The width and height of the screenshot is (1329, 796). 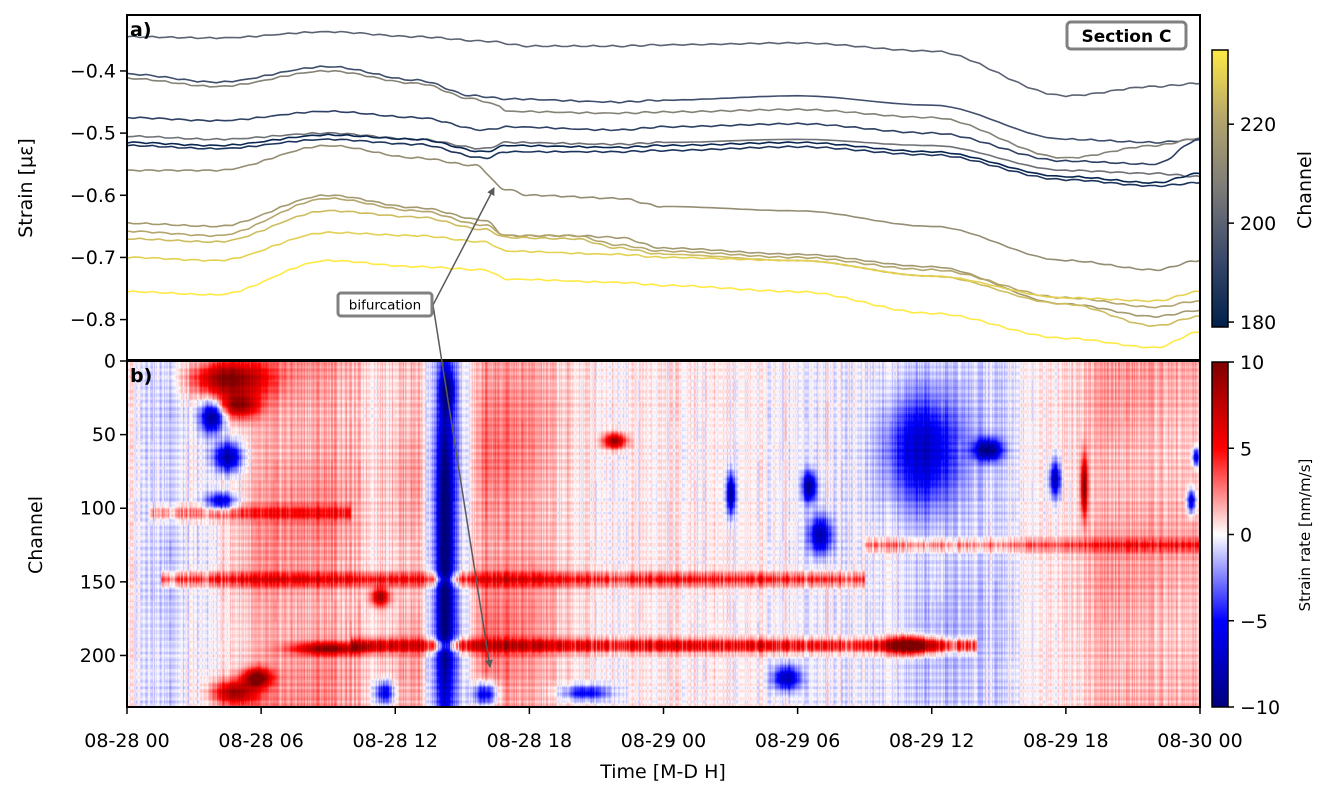 What do you see at coordinates (1258, 125) in the screenshot?
I see `colorbar-channel-tick-label: 220` at bounding box center [1258, 125].